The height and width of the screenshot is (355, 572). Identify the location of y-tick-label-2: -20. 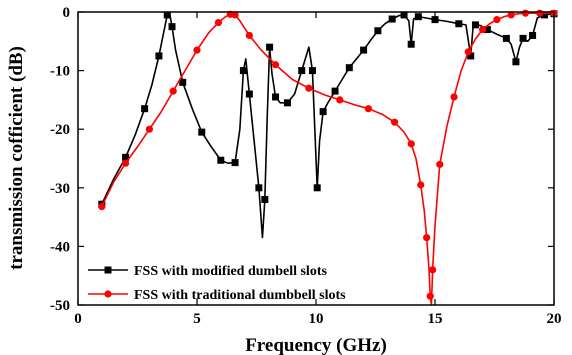
(60, 130).